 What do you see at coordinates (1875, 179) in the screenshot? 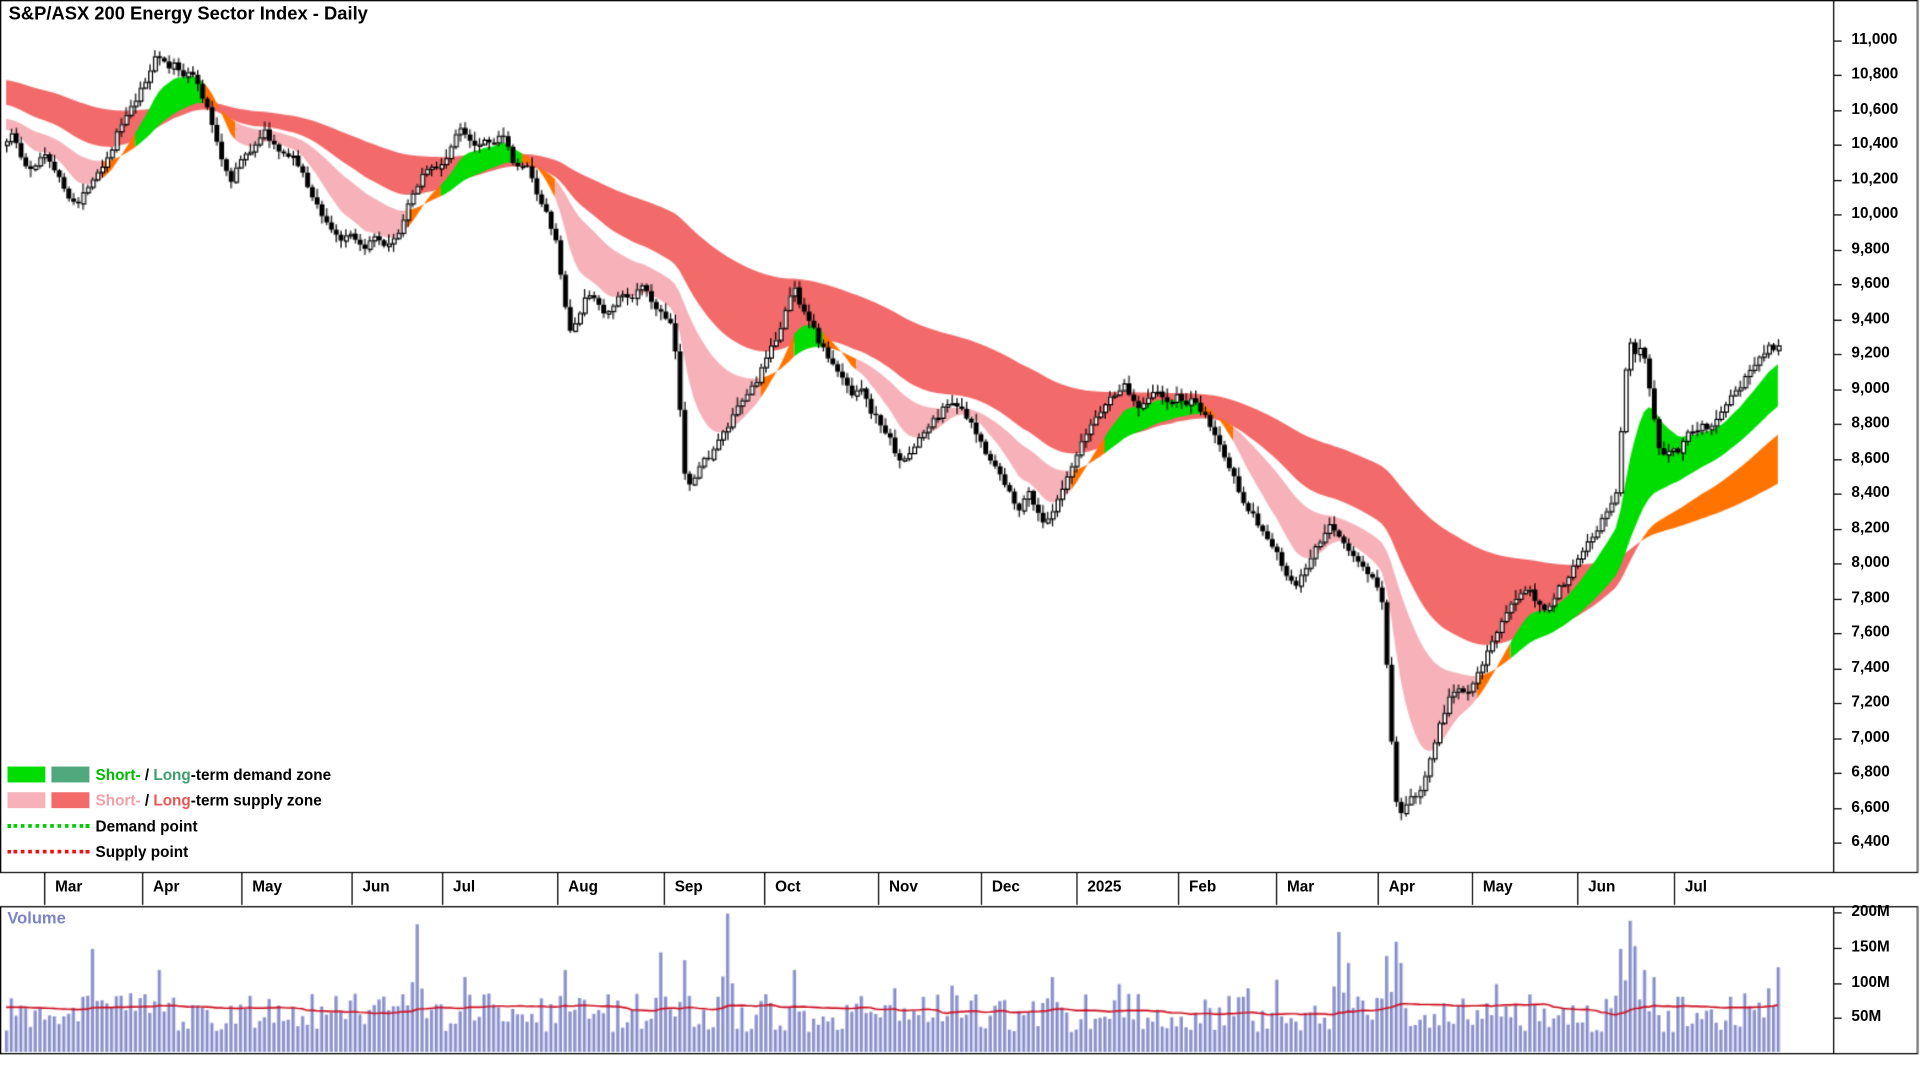
I see `price-tick-label: 10,200` at bounding box center [1875, 179].